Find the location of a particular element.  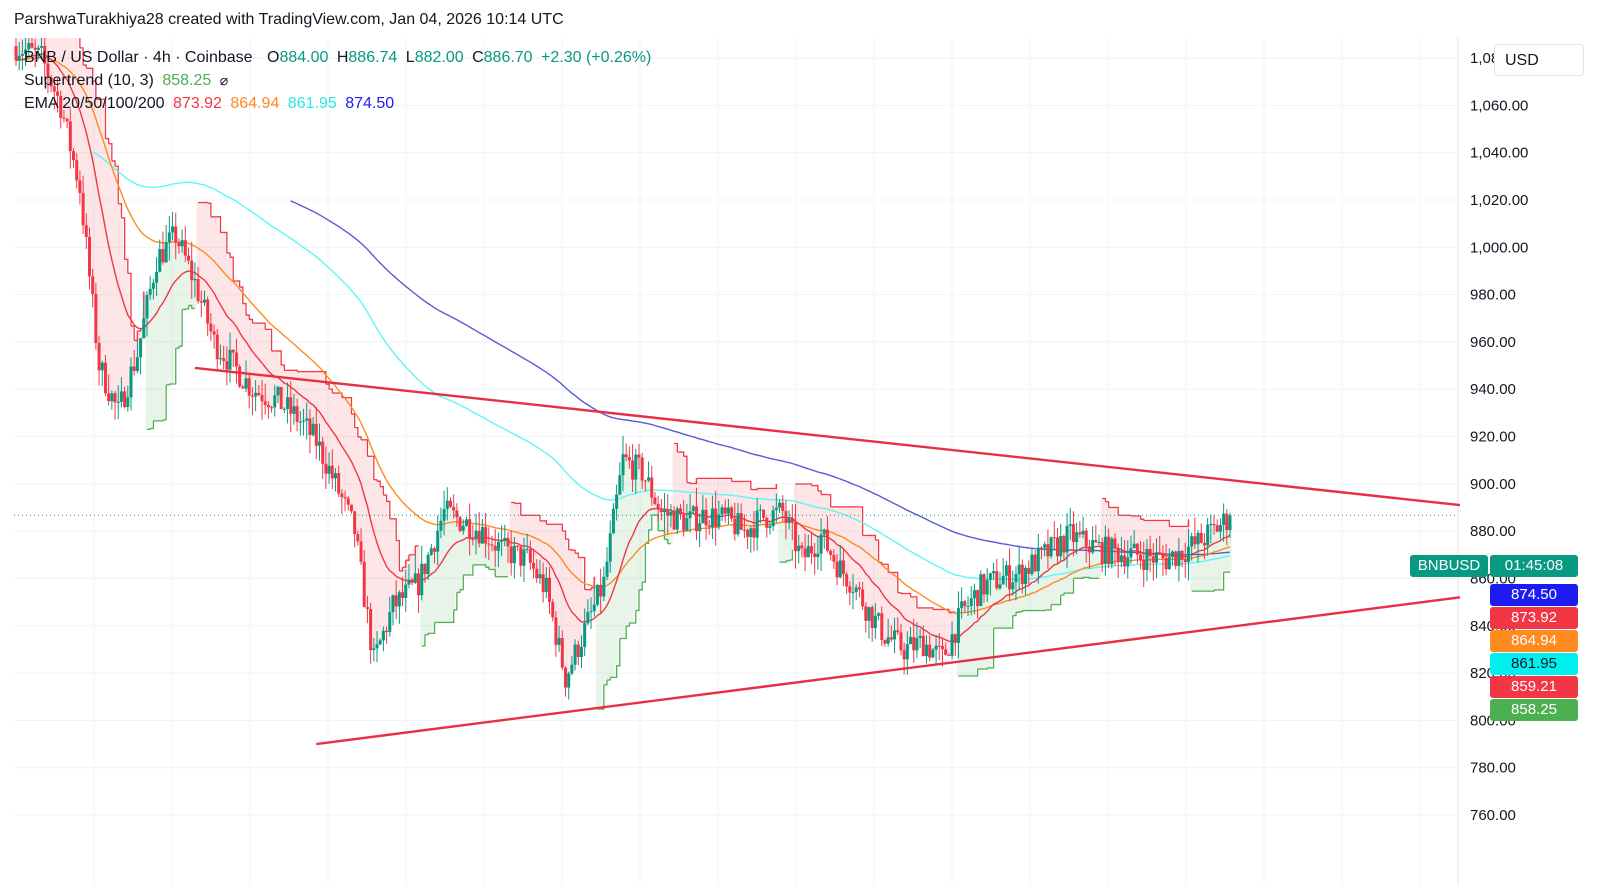

y-tick-label: 900.00 is located at coordinates (1493, 484).